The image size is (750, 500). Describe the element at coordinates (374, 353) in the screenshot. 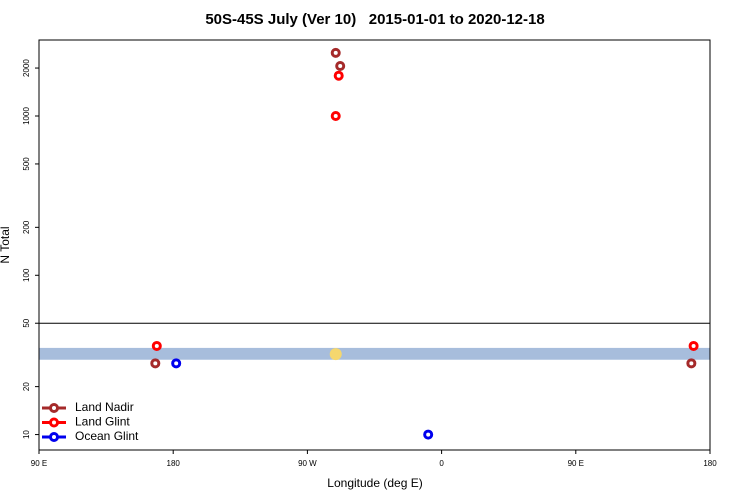

I see `band` at that location.